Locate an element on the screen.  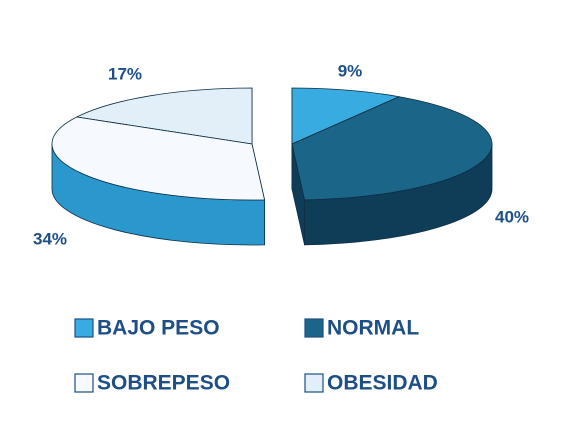
legend-label: BAJO PESO is located at coordinates (158, 328).